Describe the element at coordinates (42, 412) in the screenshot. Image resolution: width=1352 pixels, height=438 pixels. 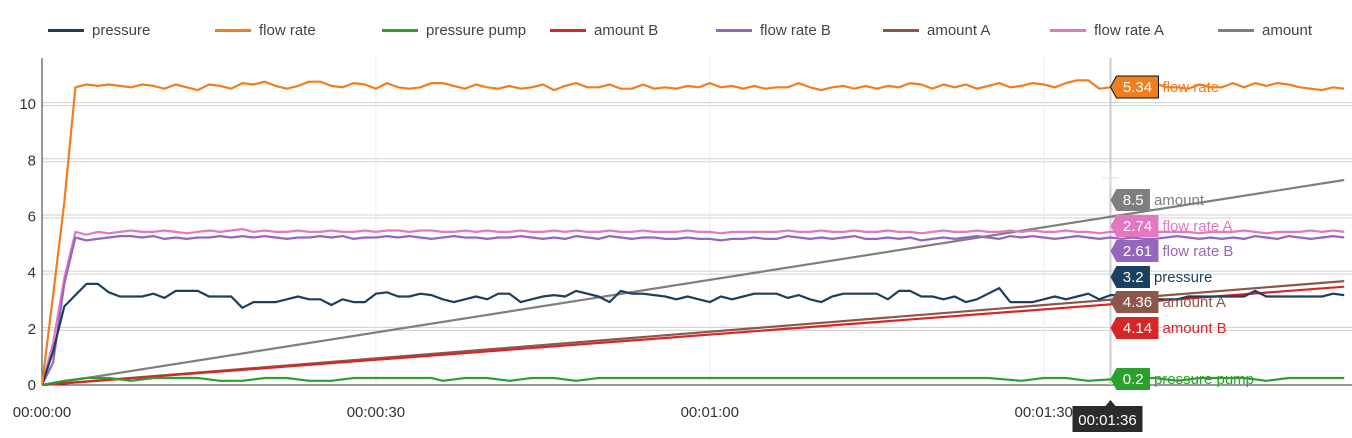
I see `x-tick-label: 00:00:00` at that location.